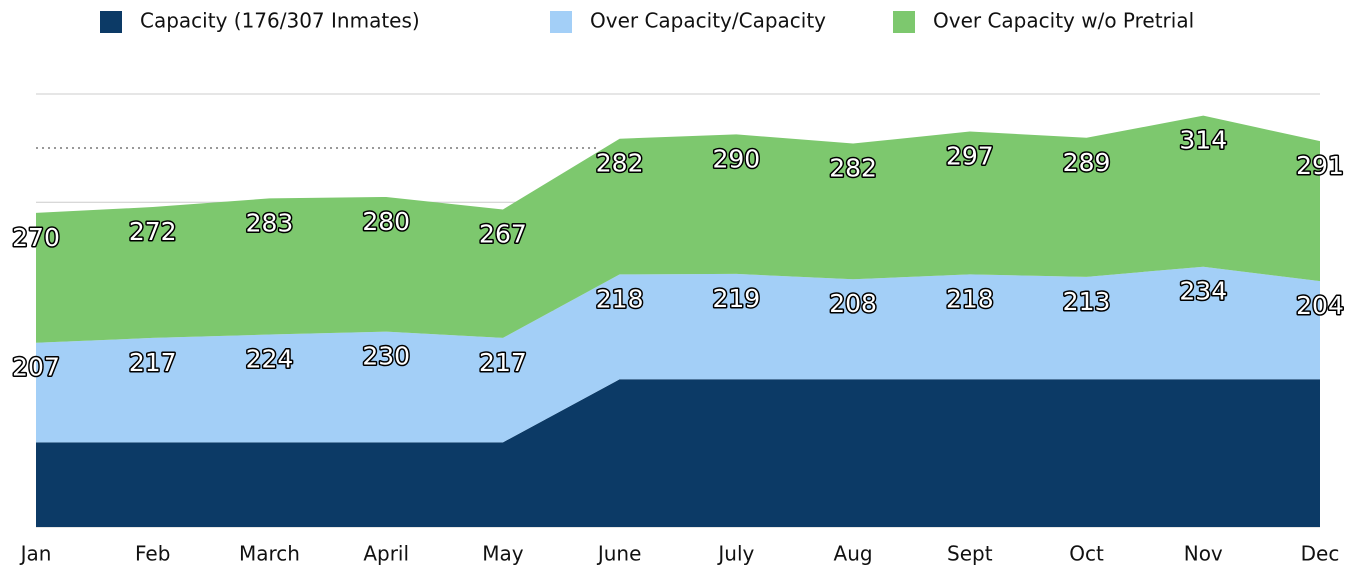 The width and height of the screenshot is (1357, 569). What do you see at coordinates (503, 233) in the screenshot?
I see `value-label: 267` at bounding box center [503, 233].